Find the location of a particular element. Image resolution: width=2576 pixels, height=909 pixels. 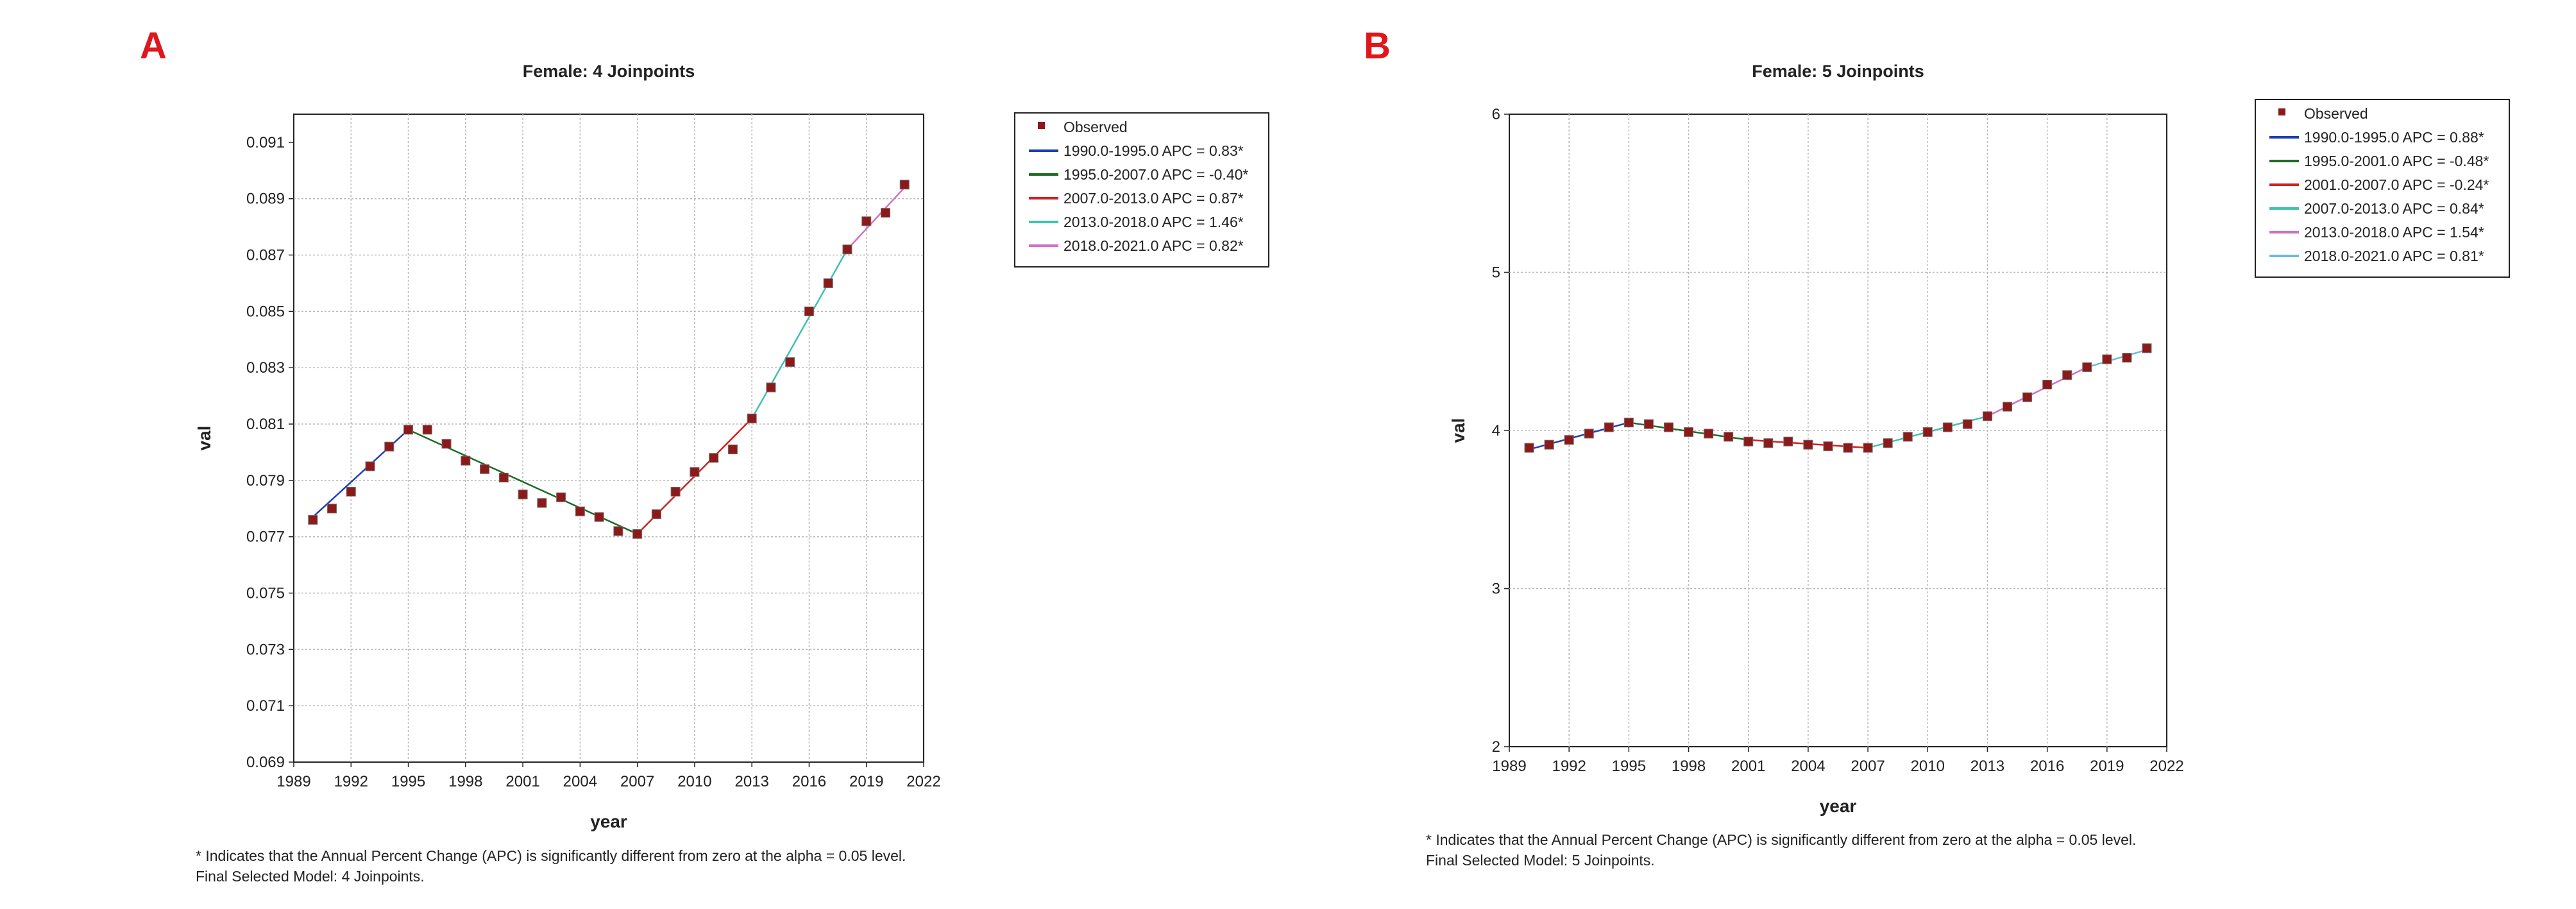

x-tick-label: 1995 is located at coordinates (1629, 766).